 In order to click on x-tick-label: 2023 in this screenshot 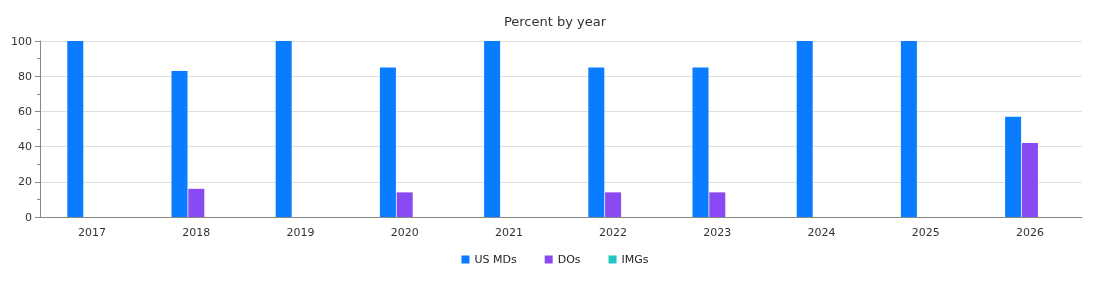, I will do `click(717, 232)`.